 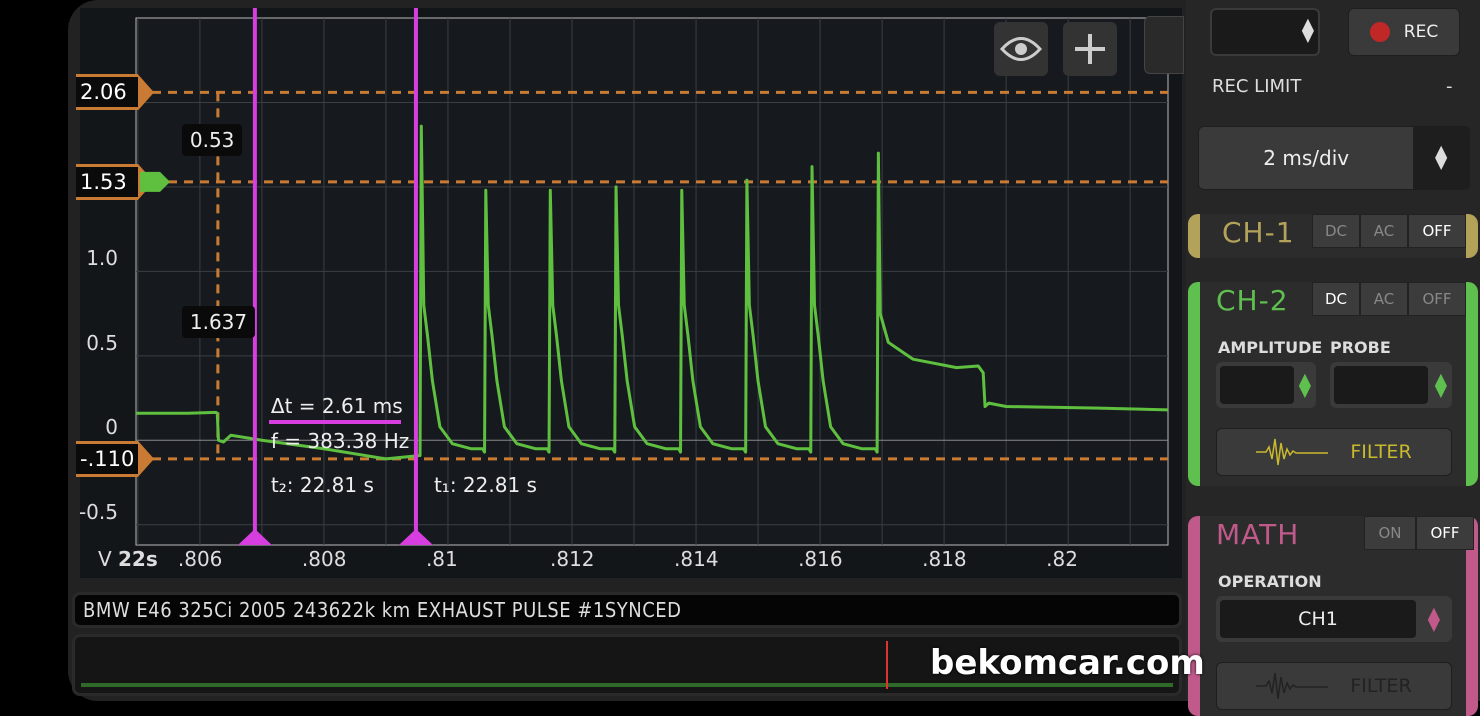 What do you see at coordinates (138, 559) in the screenshot?
I see `x-time-label: 22s` at bounding box center [138, 559].